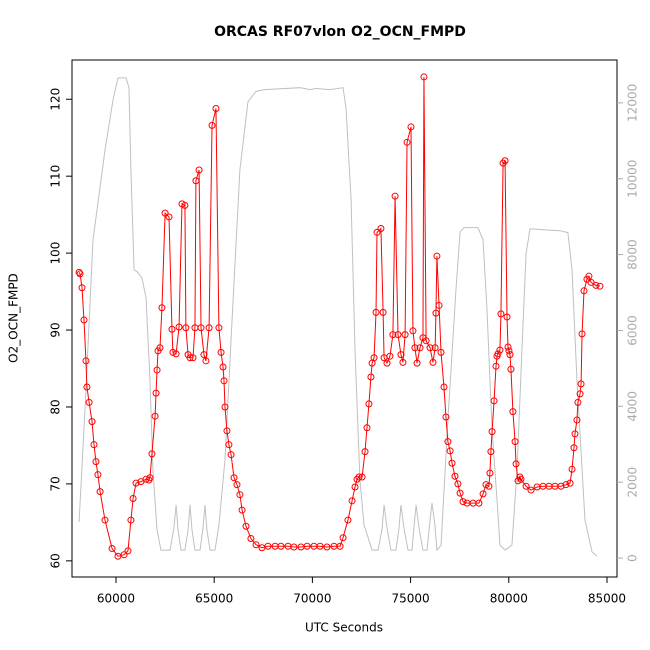 The height and width of the screenshot is (650, 650). What do you see at coordinates (56, 406) in the screenshot?
I see `y-tick-label: 80` at bounding box center [56, 406].